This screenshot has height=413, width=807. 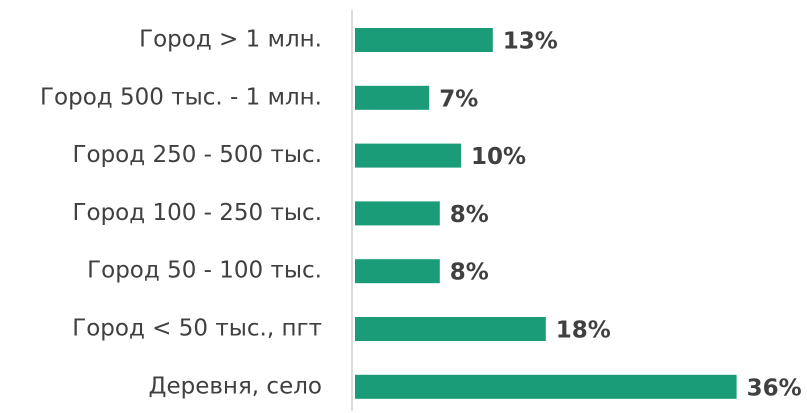 What do you see at coordinates (458, 99) in the screenshot?
I see `data-label: 7%` at bounding box center [458, 99].